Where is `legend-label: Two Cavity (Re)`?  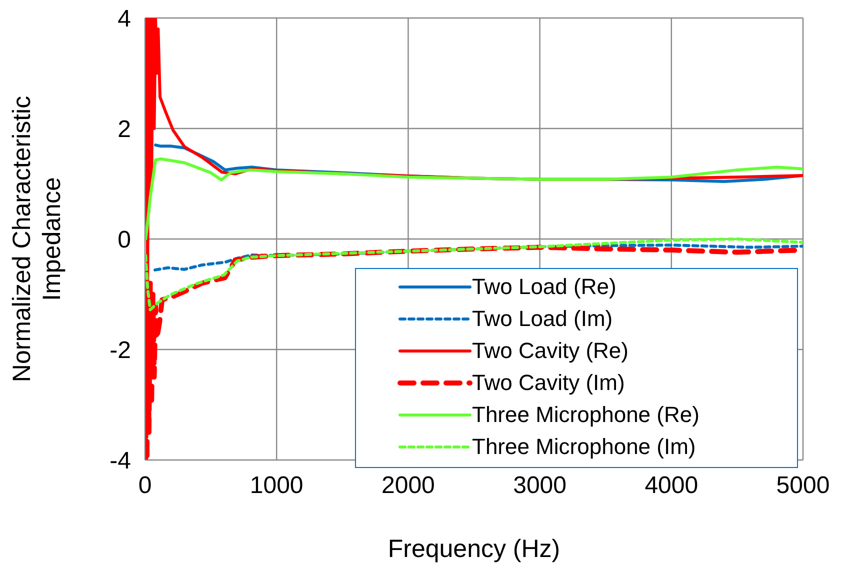 legend-label: Two Cavity (Re) is located at coordinates (550, 351).